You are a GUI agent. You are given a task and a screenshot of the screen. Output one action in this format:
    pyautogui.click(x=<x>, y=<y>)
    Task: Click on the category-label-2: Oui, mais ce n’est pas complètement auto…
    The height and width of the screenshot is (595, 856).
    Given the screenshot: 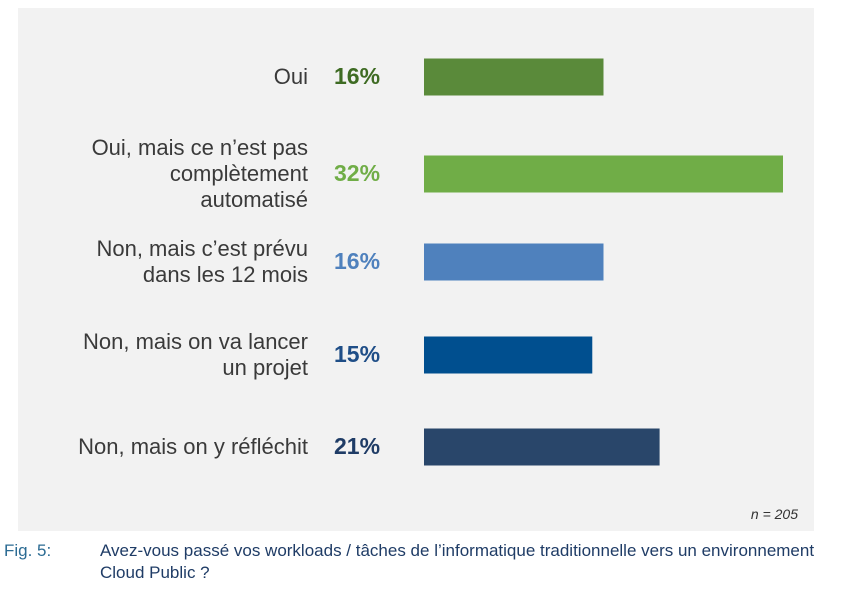 What is the action you would take?
    pyautogui.click(x=199, y=173)
    